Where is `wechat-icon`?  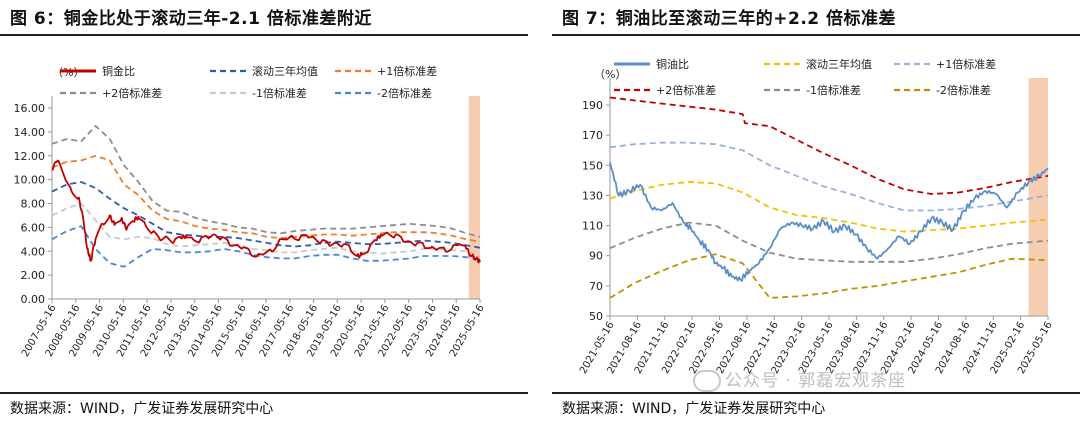 wechat-icon is located at coordinates (707, 381).